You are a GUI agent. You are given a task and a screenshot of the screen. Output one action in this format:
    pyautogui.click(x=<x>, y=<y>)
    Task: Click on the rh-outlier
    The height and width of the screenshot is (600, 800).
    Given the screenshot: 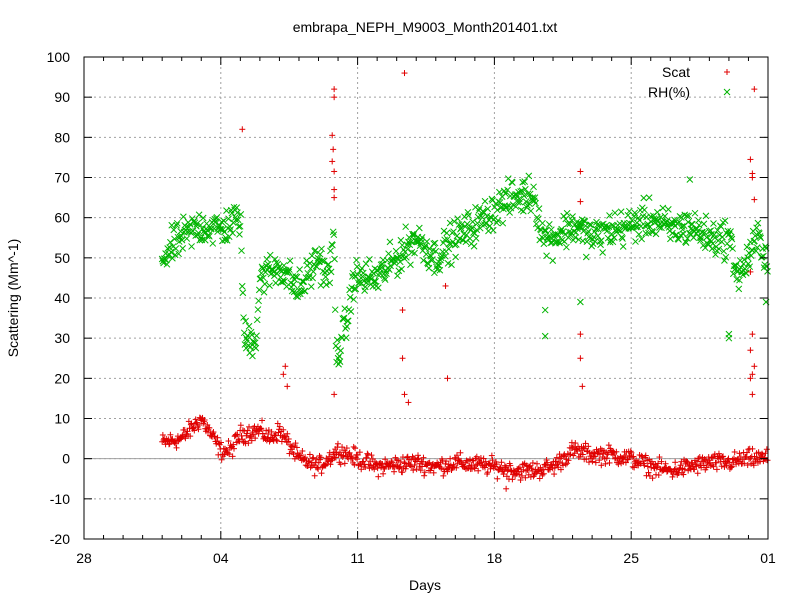 What is the action you would take?
    pyautogui.click(x=580, y=302)
    